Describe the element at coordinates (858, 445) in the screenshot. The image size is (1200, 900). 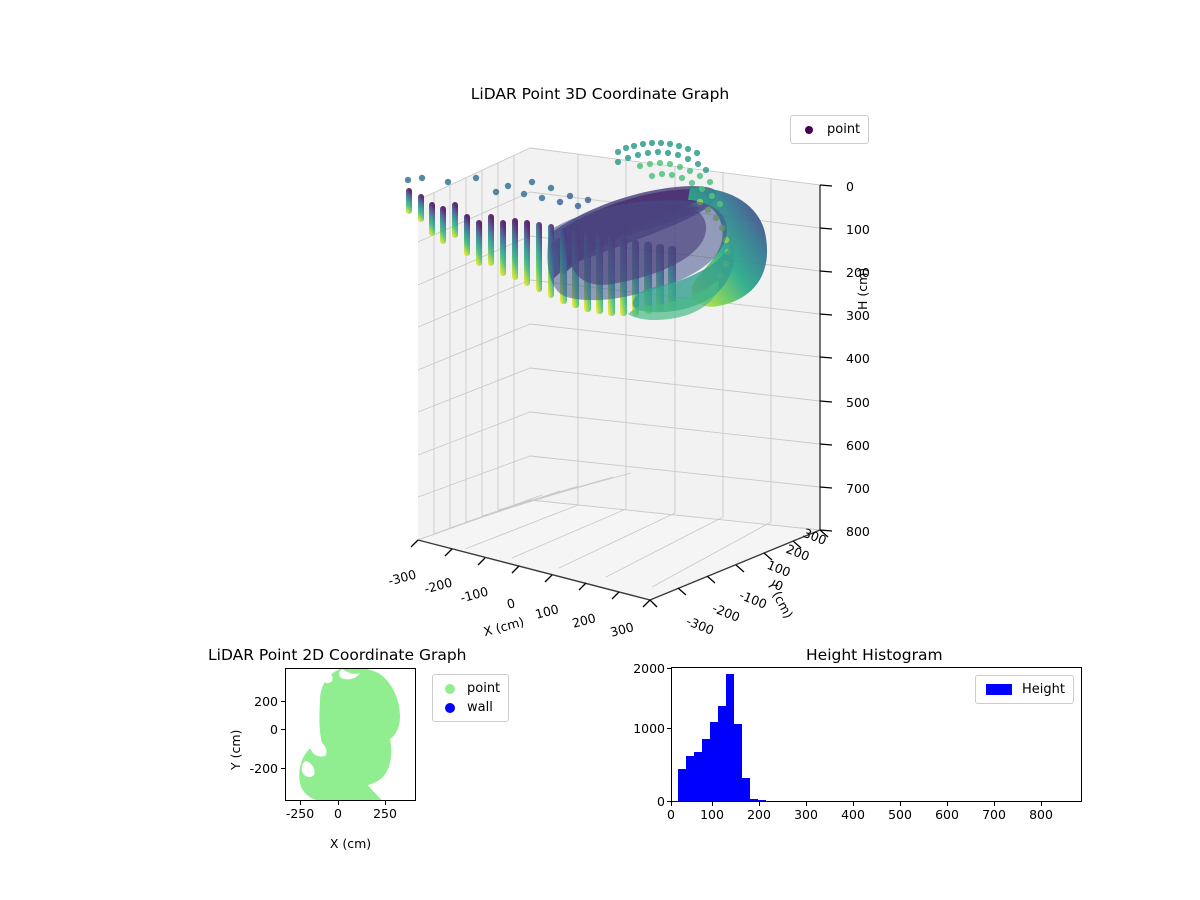
I see `plot3d-ztick-600: 600` at that location.